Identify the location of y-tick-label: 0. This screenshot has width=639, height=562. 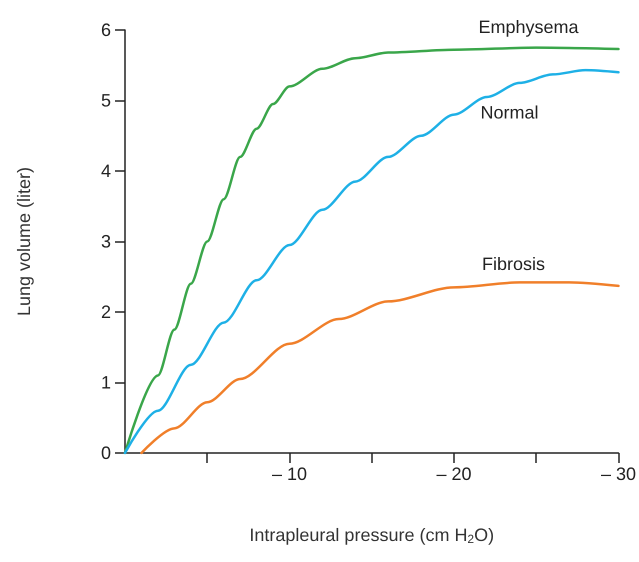
(105, 453).